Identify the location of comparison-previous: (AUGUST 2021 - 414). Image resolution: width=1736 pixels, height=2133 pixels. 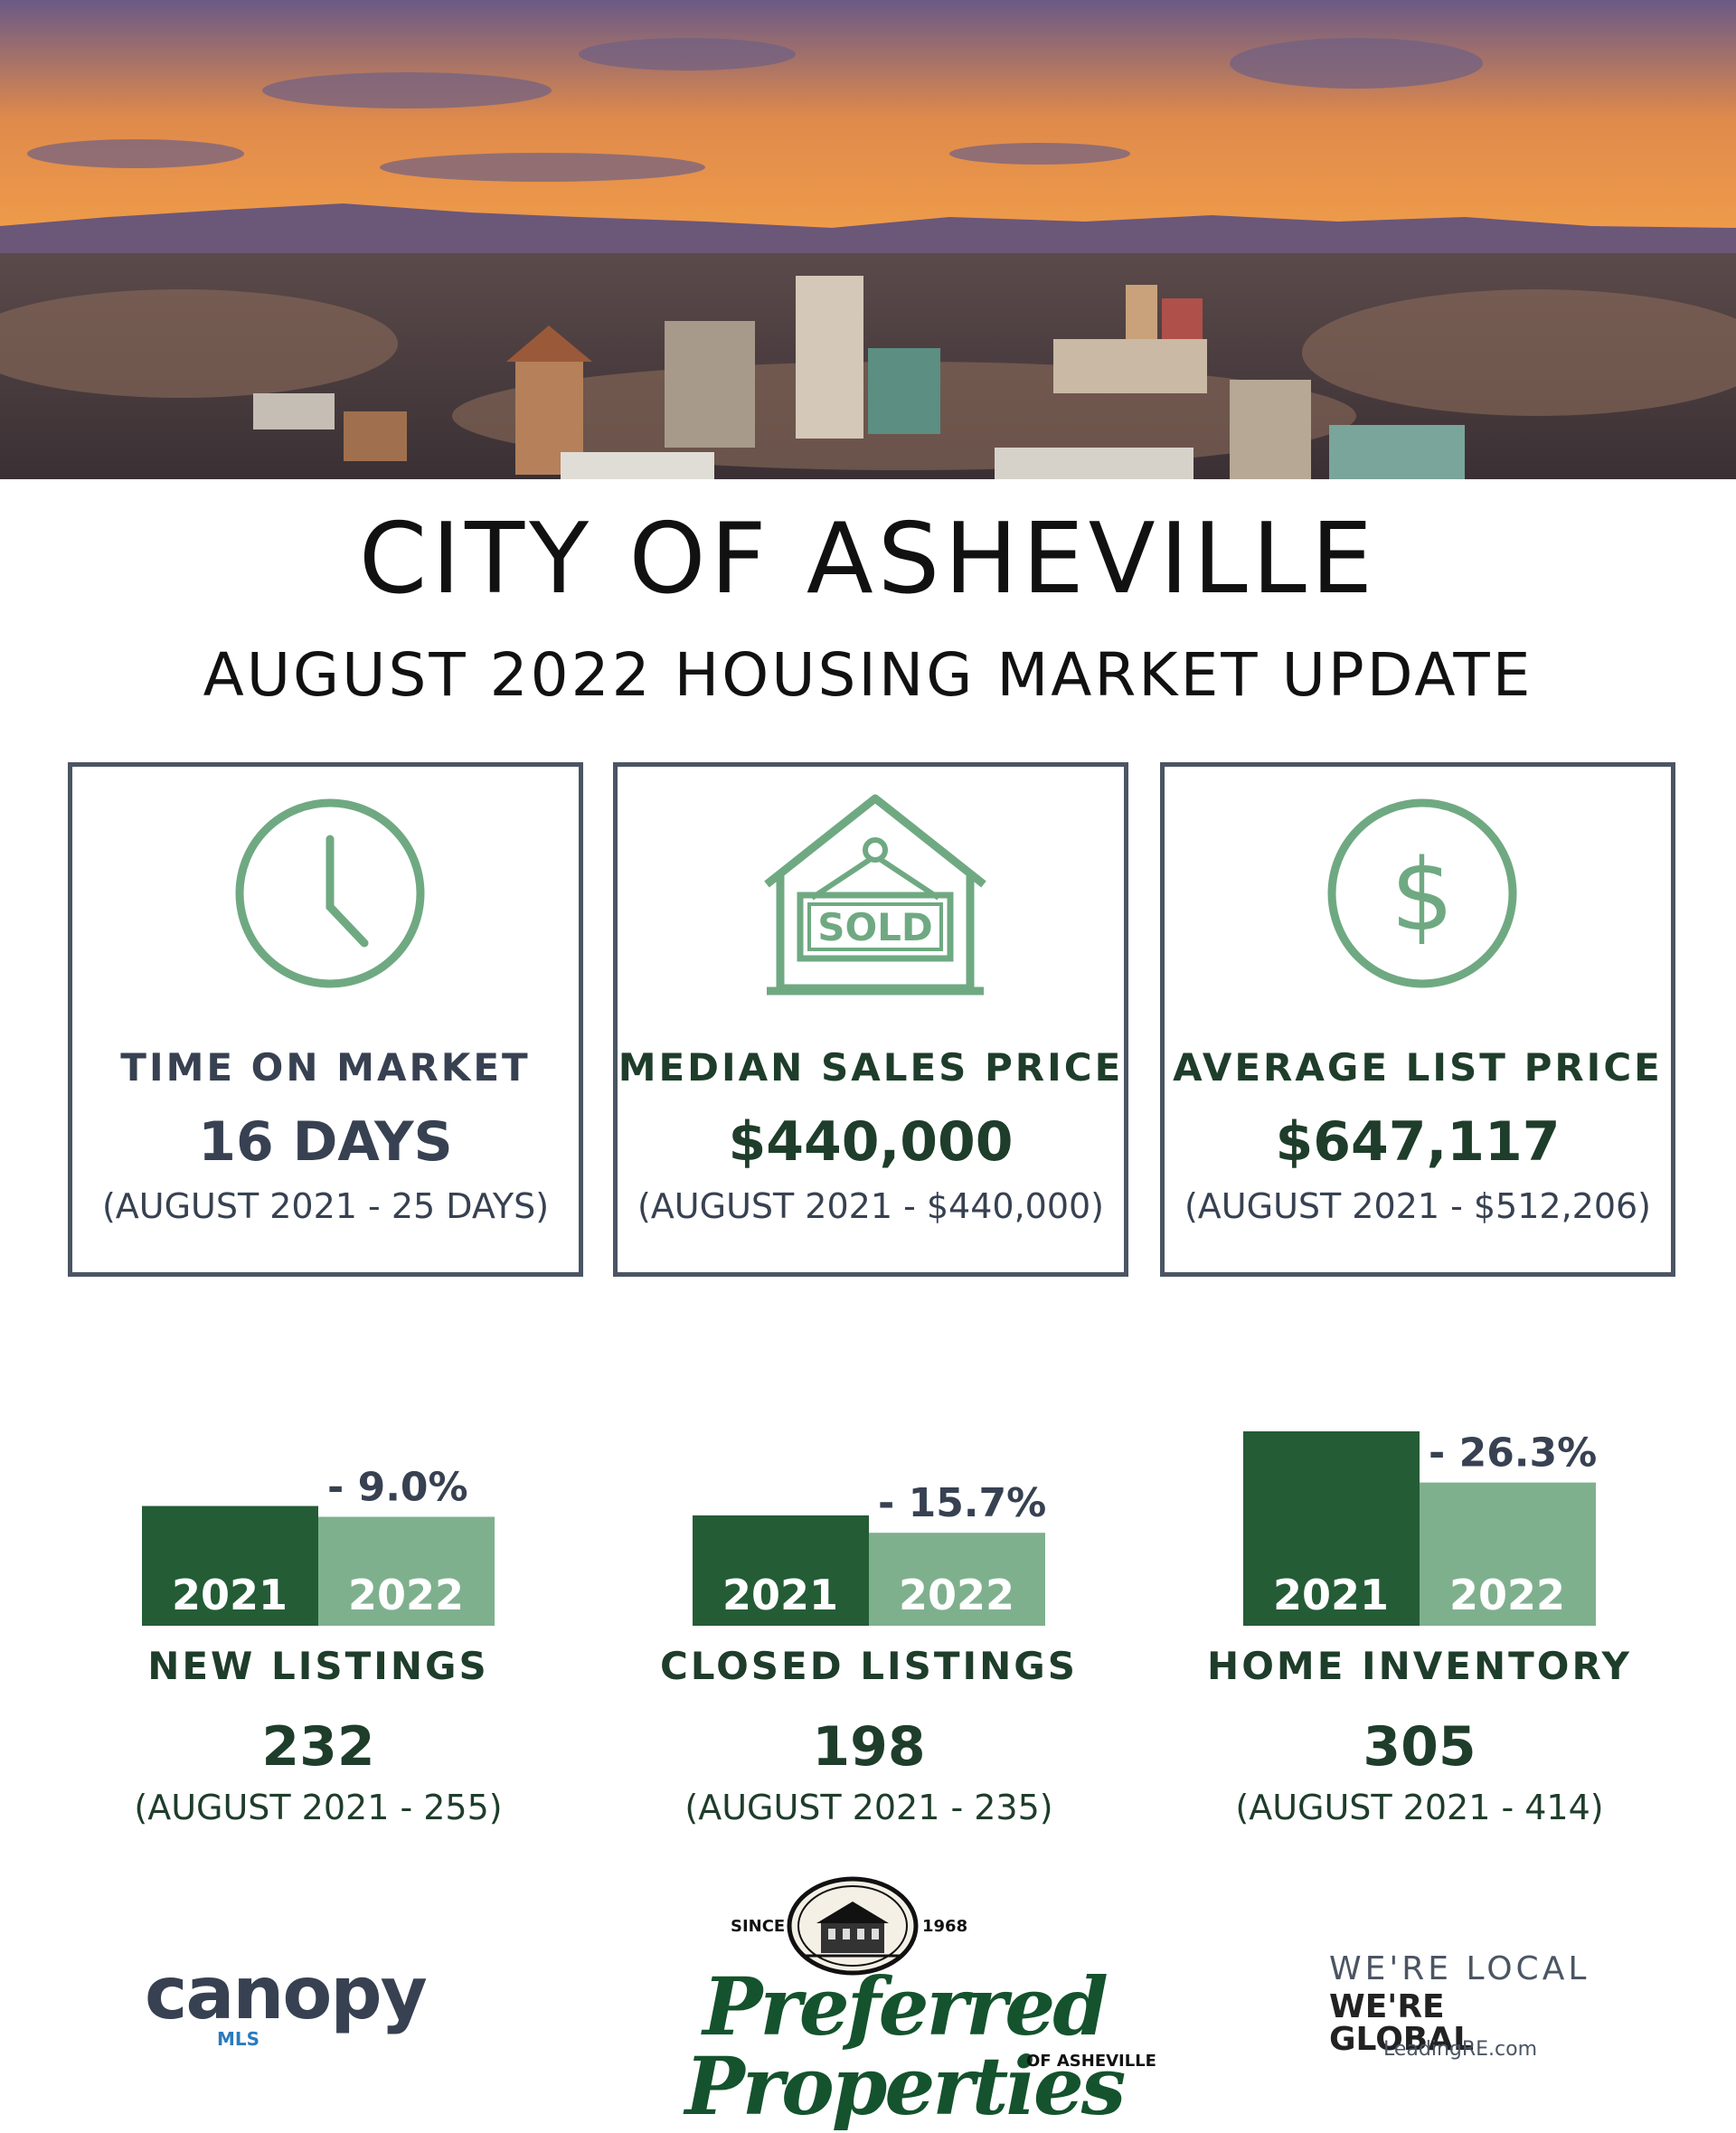
(1420, 1808).